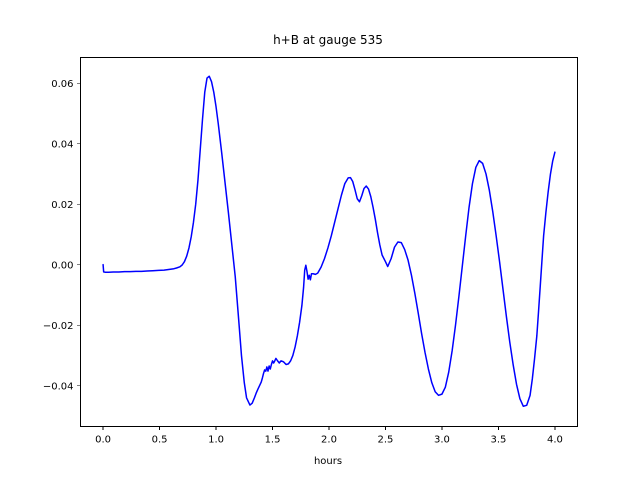  What do you see at coordinates (498, 440) in the screenshot?
I see `x-tick-label: 3.5` at bounding box center [498, 440].